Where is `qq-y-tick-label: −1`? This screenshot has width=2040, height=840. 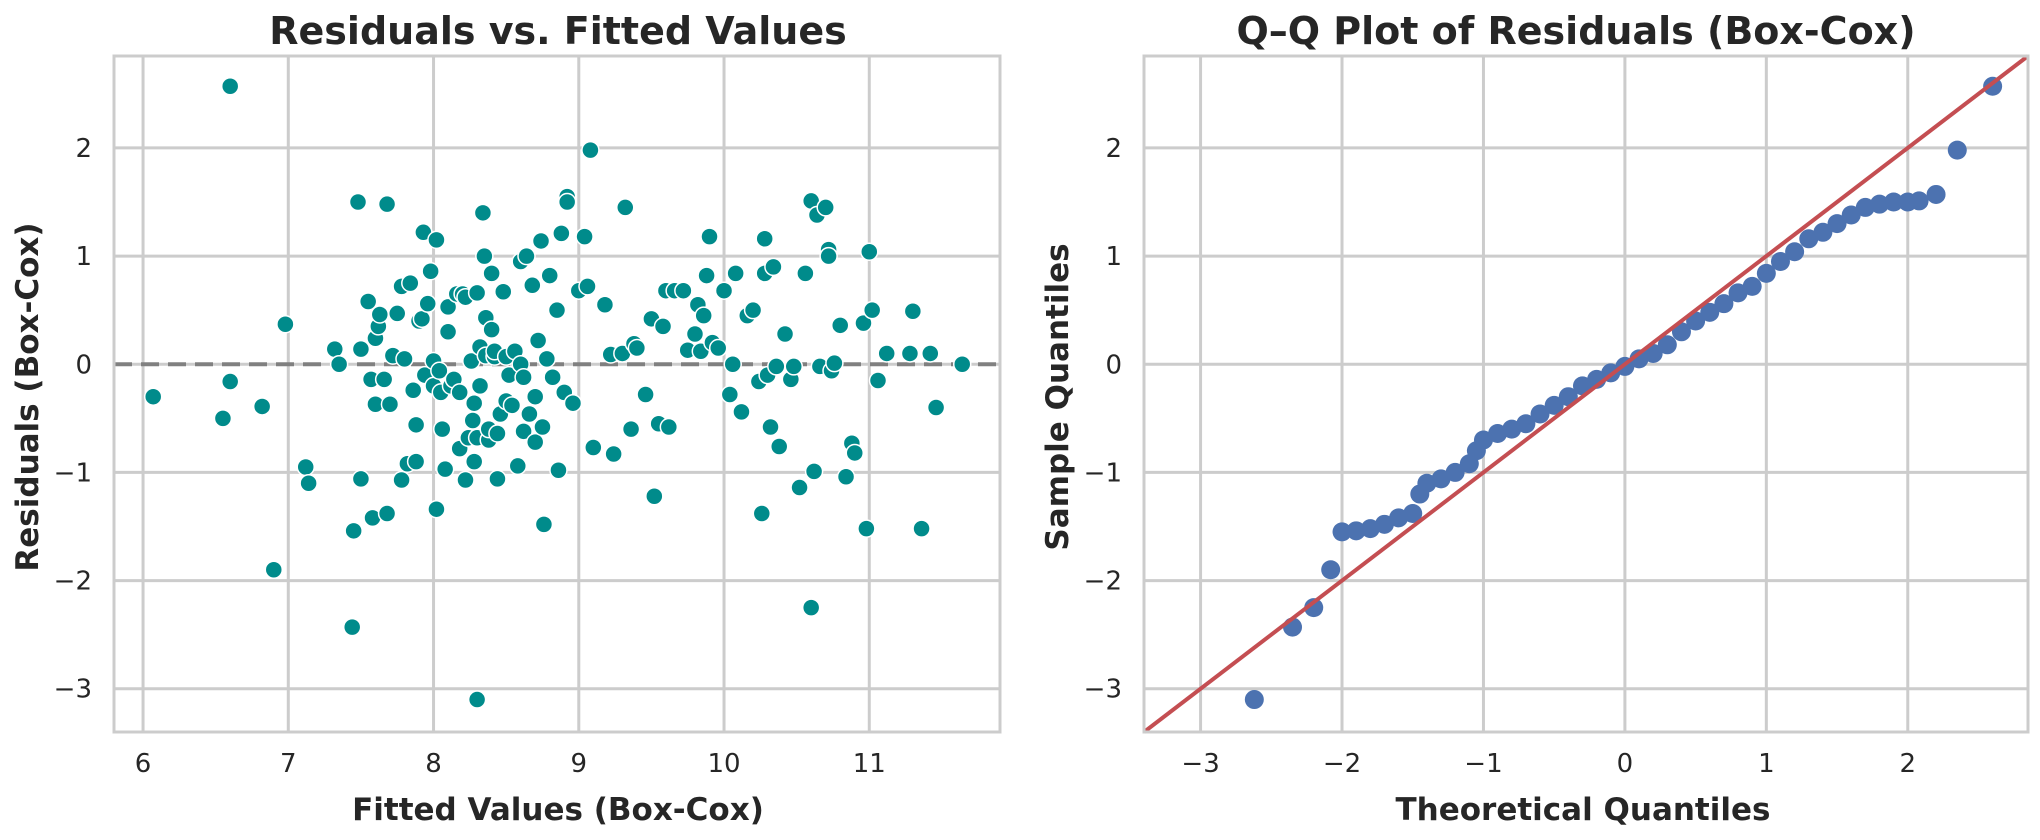 qq-y-tick-label: −1 is located at coordinates (1103, 473).